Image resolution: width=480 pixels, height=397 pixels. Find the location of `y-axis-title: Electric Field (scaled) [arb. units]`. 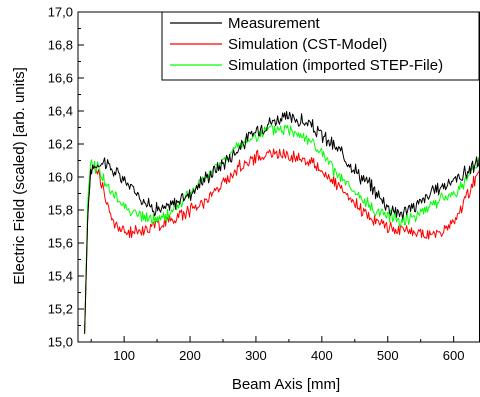

y-axis-title: Electric Field (scaled) [arb. units] is located at coordinates (19, 176).